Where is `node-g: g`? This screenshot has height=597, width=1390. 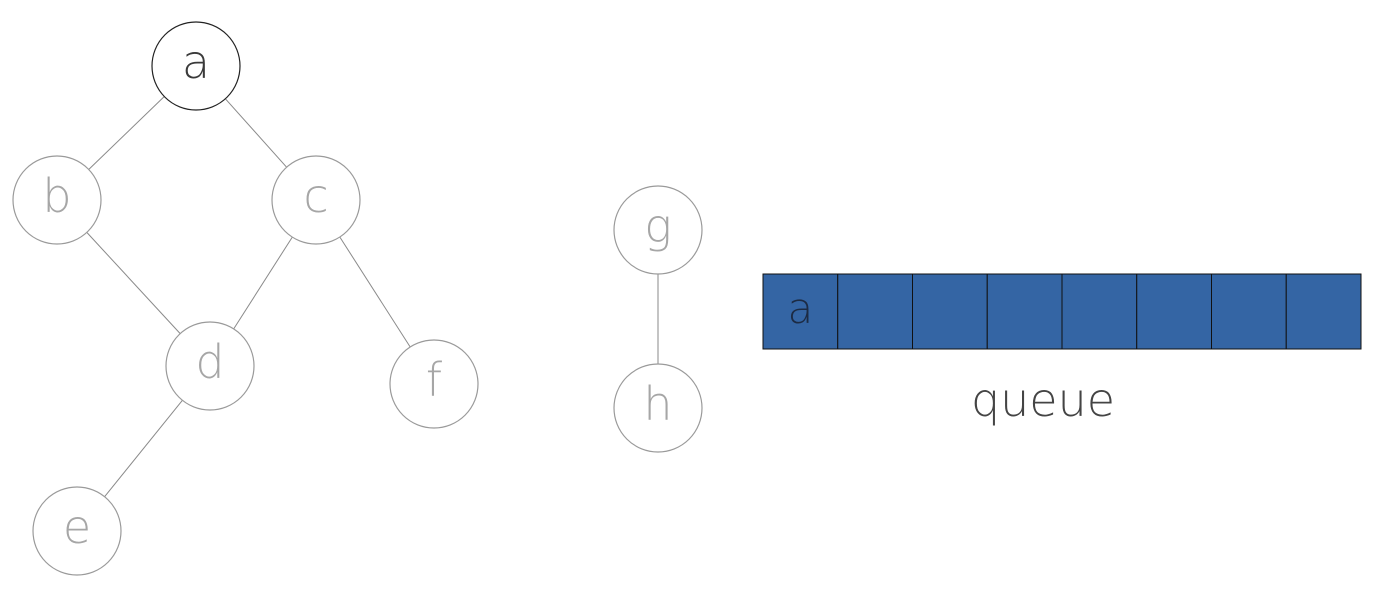
node-g: g is located at coordinates (658, 230).